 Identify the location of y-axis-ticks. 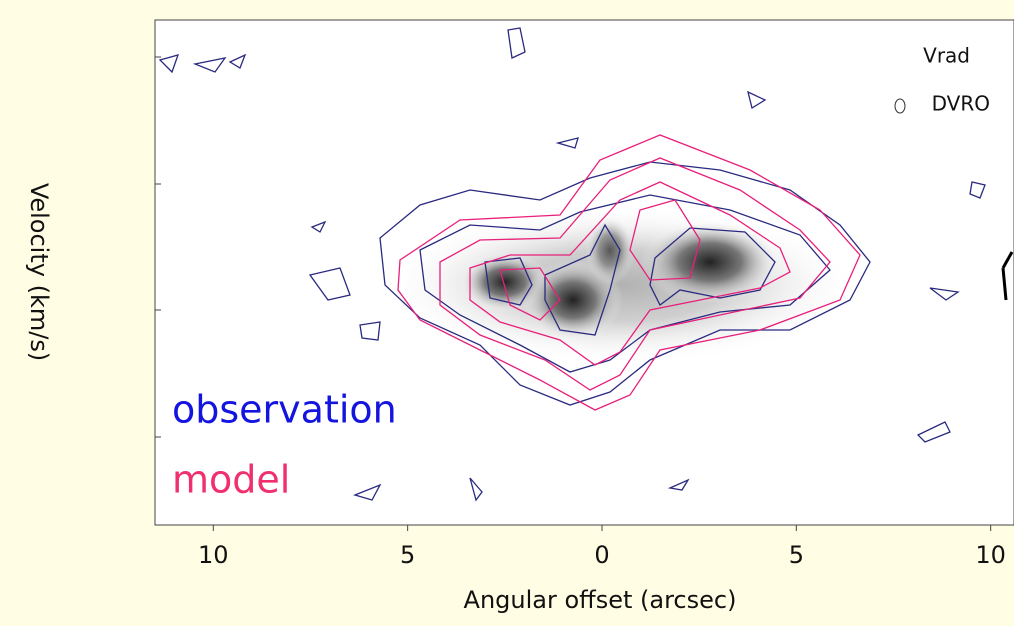
(158, 247).